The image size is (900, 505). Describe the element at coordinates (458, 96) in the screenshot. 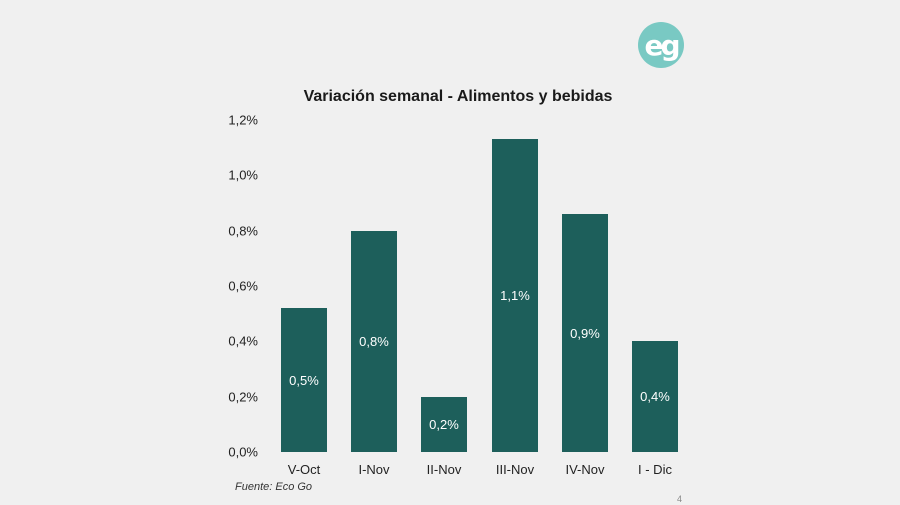

I see `chart-title: Variación semanal - Alimentos y bebidas` at that location.